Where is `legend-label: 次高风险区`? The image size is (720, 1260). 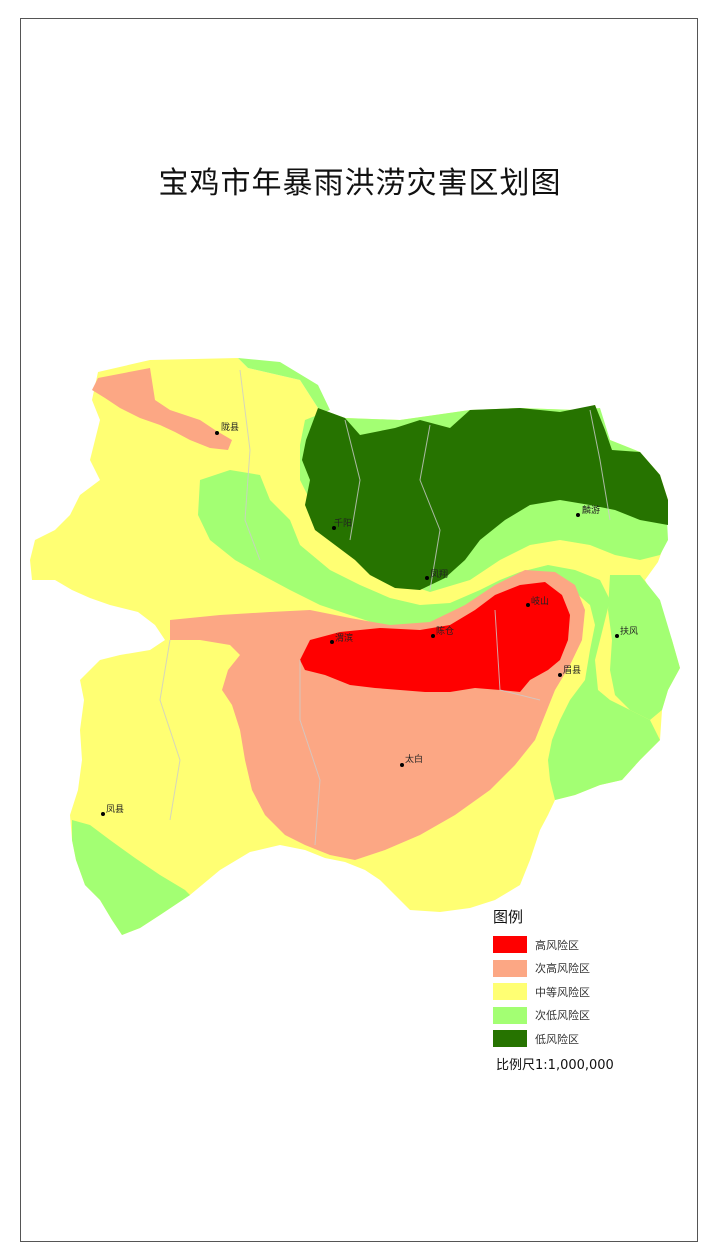 legend-label: 次高风险区 is located at coordinates (562, 969).